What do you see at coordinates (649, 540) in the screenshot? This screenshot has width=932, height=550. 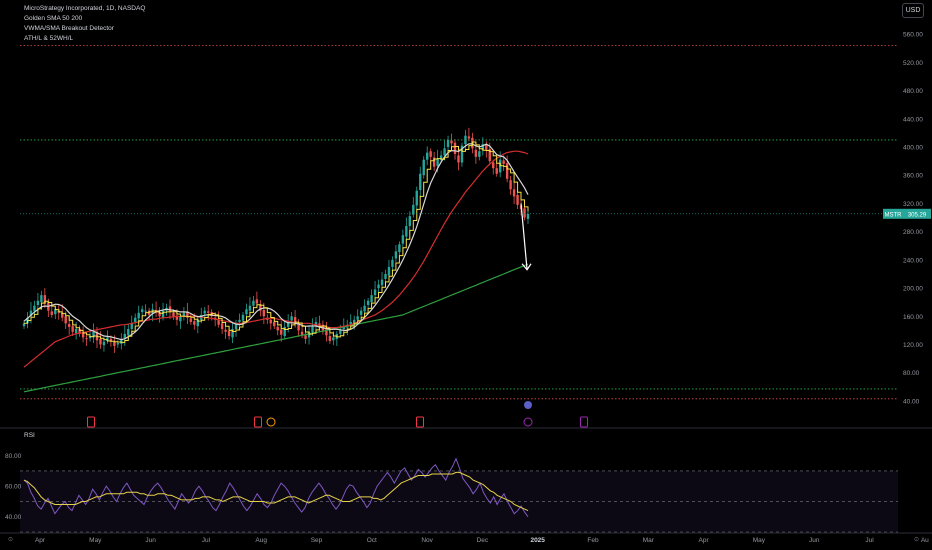 I see `time-axis-tick: Mar` at bounding box center [649, 540].